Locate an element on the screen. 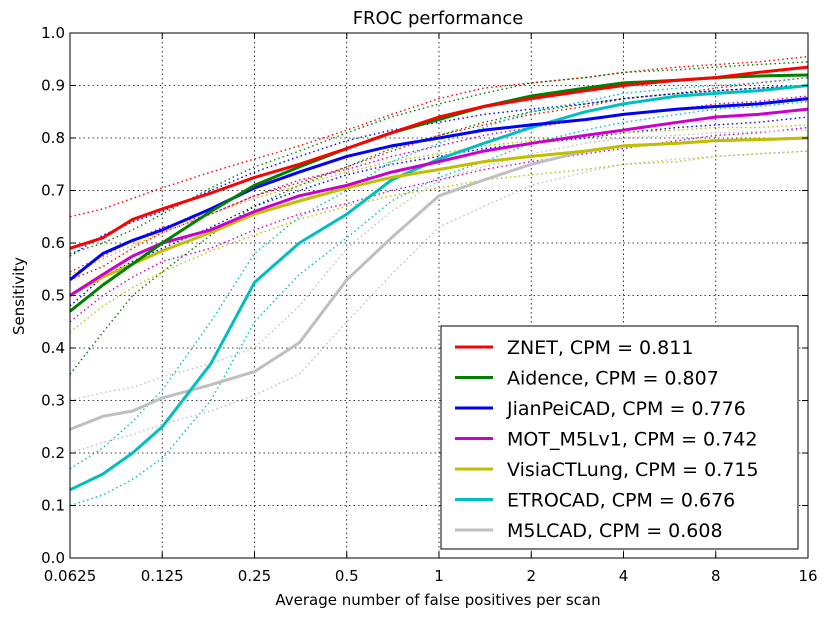 This screenshot has width=830, height=619. y-axis-title: Sensitivity is located at coordinates (19, 296).